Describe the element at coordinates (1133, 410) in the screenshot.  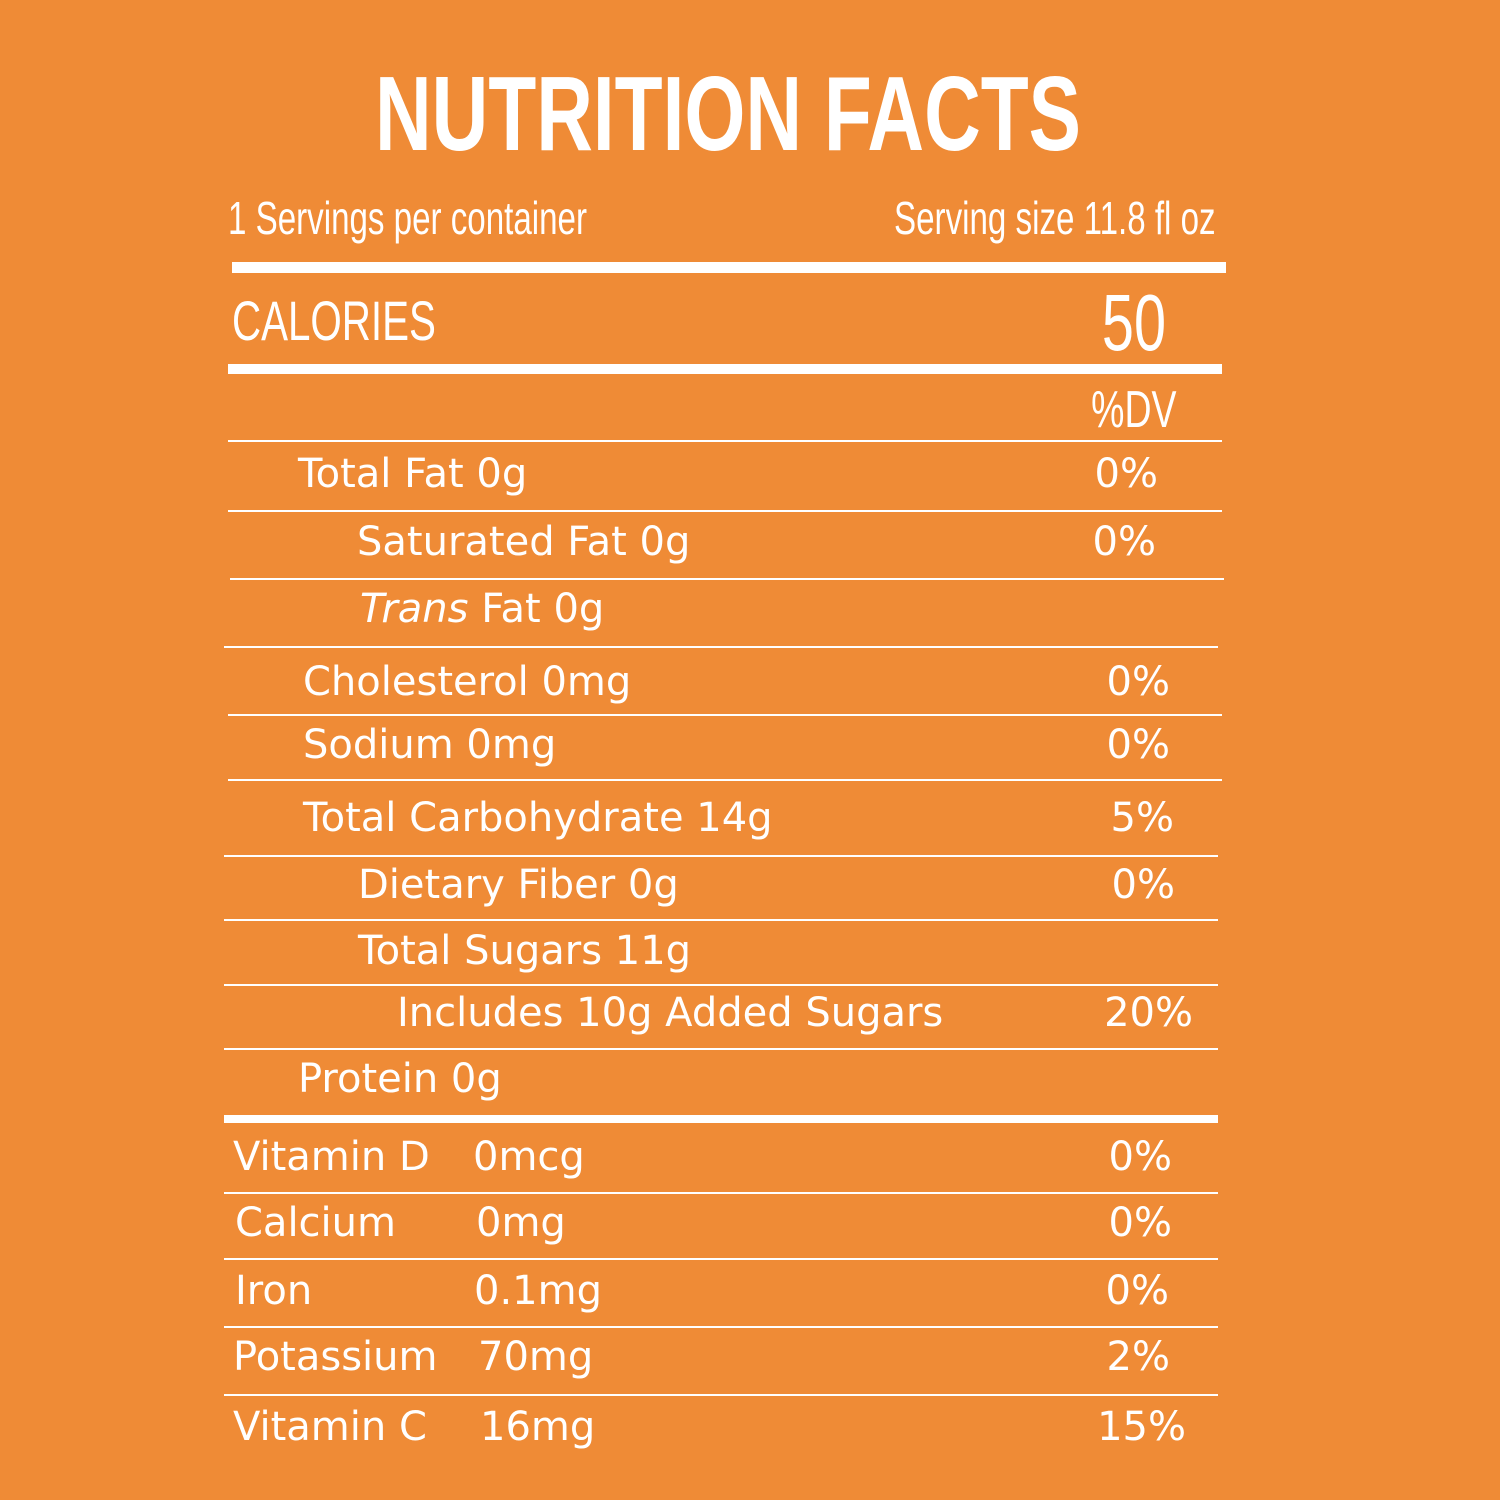
I see `dv-header: %DV` at that location.